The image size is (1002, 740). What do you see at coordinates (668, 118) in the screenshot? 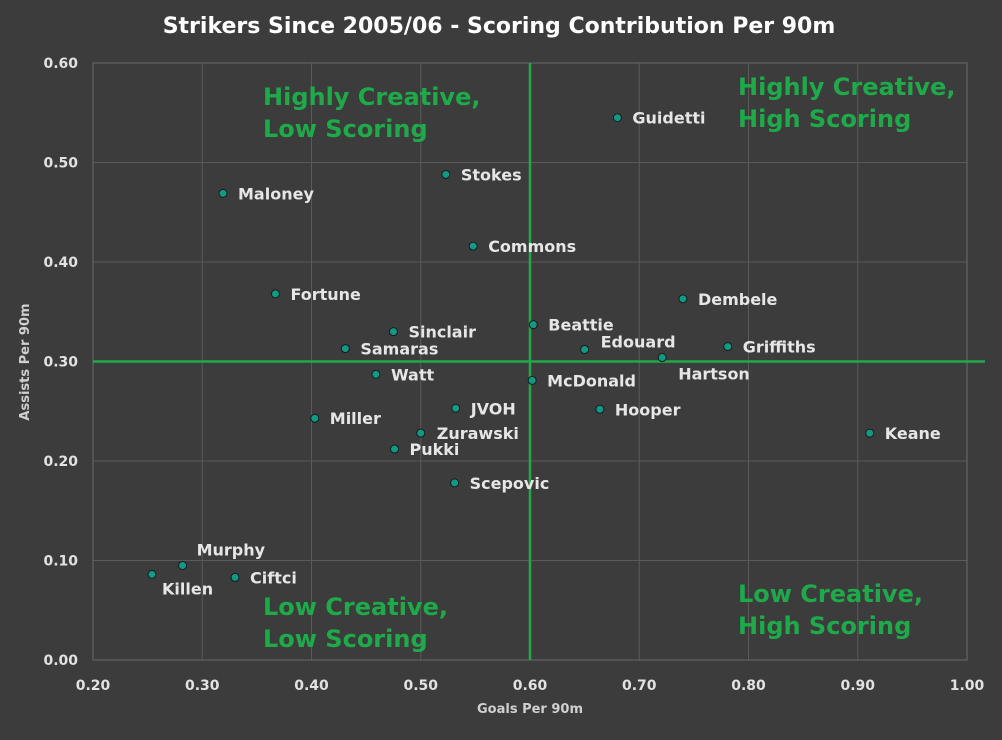
I see `data-point-label: Guidetti` at bounding box center [668, 118].